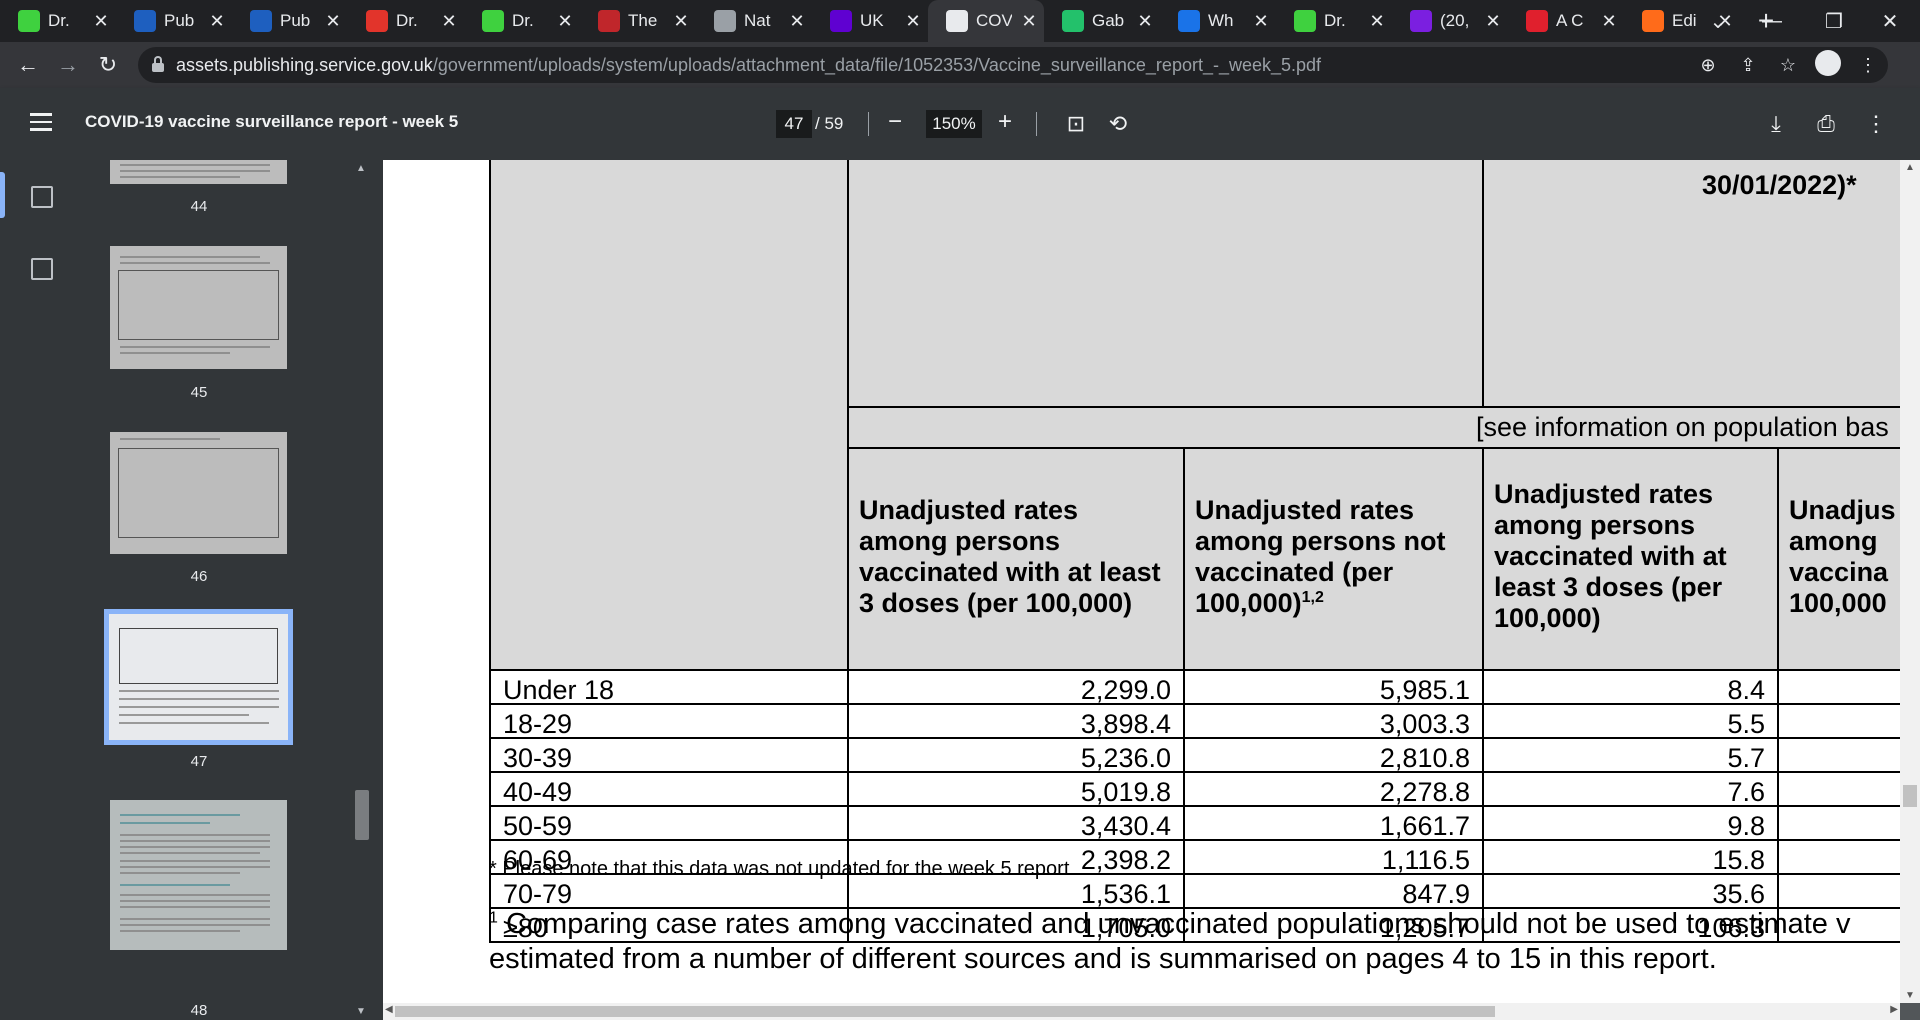 The height and width of the screenshot is (1020, 1920). Describe the element at coordinates (1218, 21) in the screenshot. I see `browser-tab: Wh ✕` at that location.